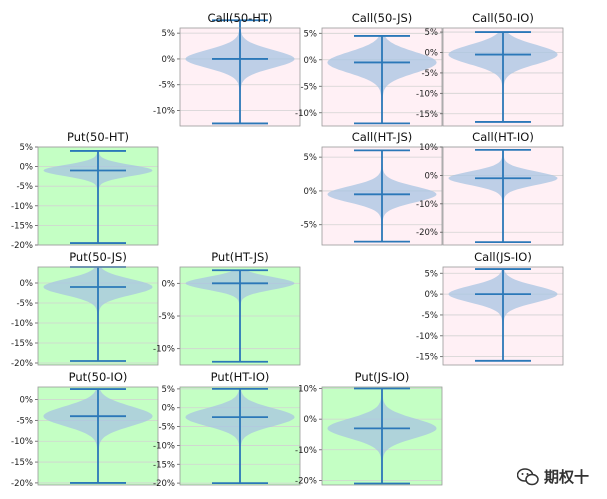 The width and height of the screenshot is (607, 499). Describe the element at coordinates (382, 377) in the screenshot. I see `panel-title: Put(JS-IO)` at that location.